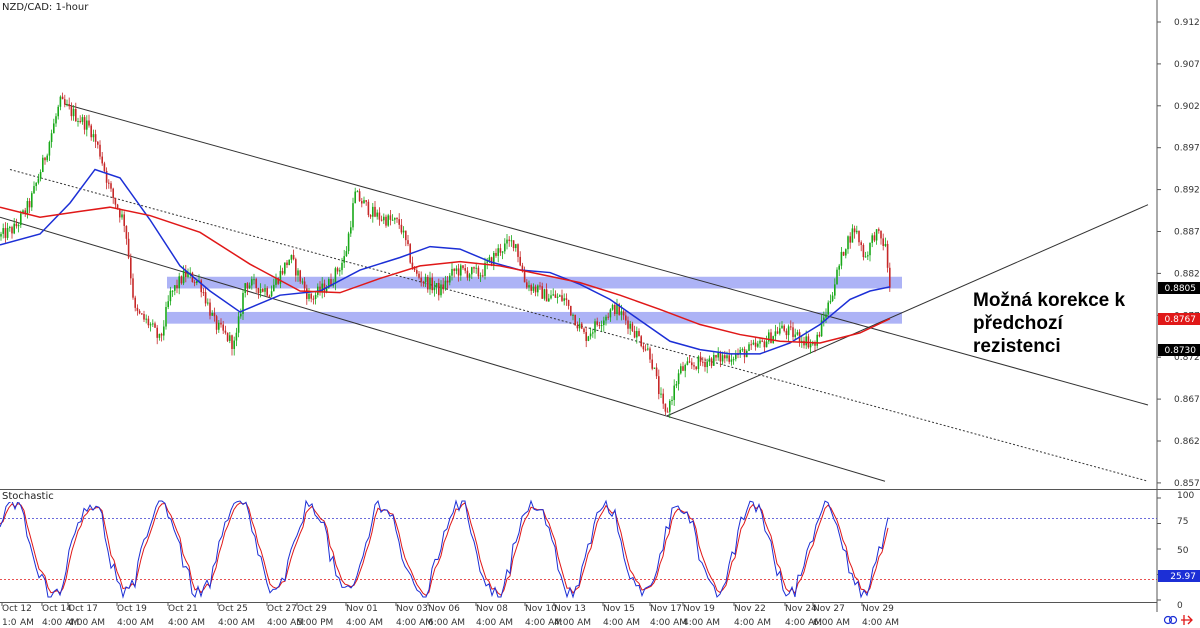  I want to click on date-label: Nov 13, so click(570, 609).